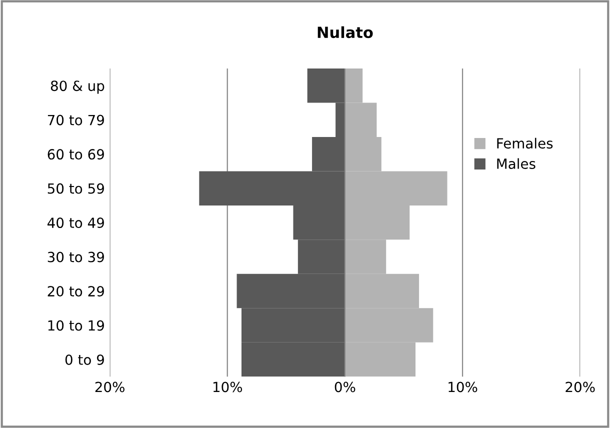  I want to click on chart-title: Nulato, so click(345, 32).